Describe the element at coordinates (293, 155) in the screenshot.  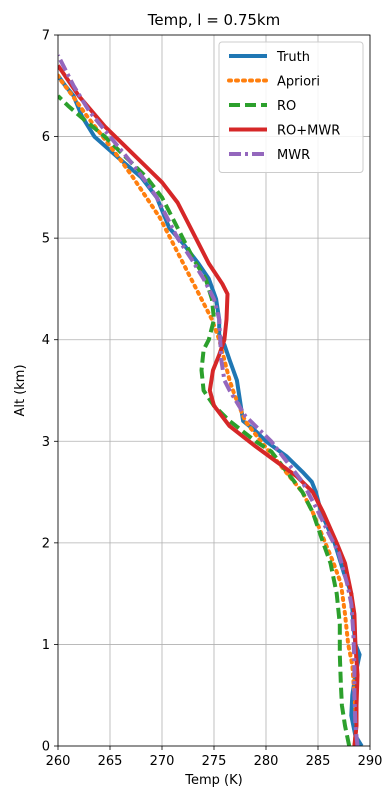
I see `legend-label-mwr: MWR` at that location.